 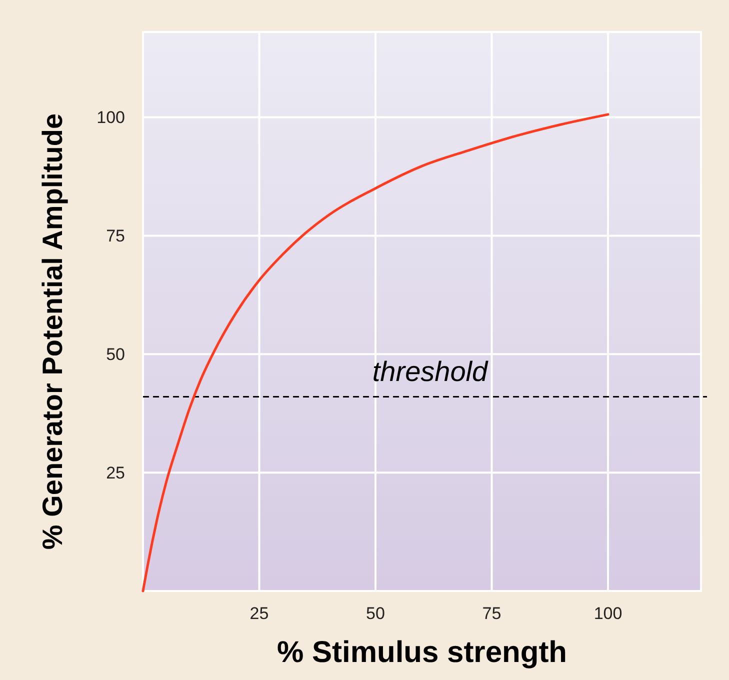 What do you see at coordinates (608, 613) in the screenshot?
I see `x-tick-label: 100` at bounding box center [608, 613].